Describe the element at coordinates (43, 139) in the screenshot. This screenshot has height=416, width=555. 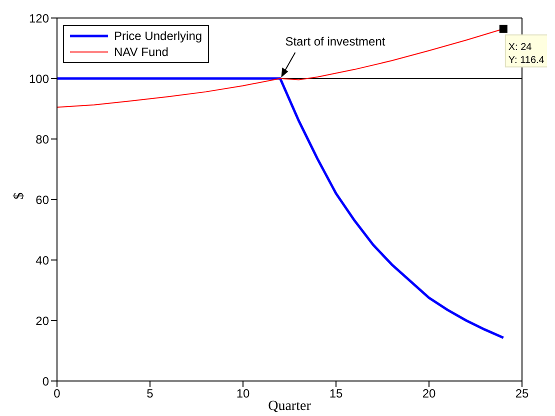
I see `y-tick-label: 80` at that location.